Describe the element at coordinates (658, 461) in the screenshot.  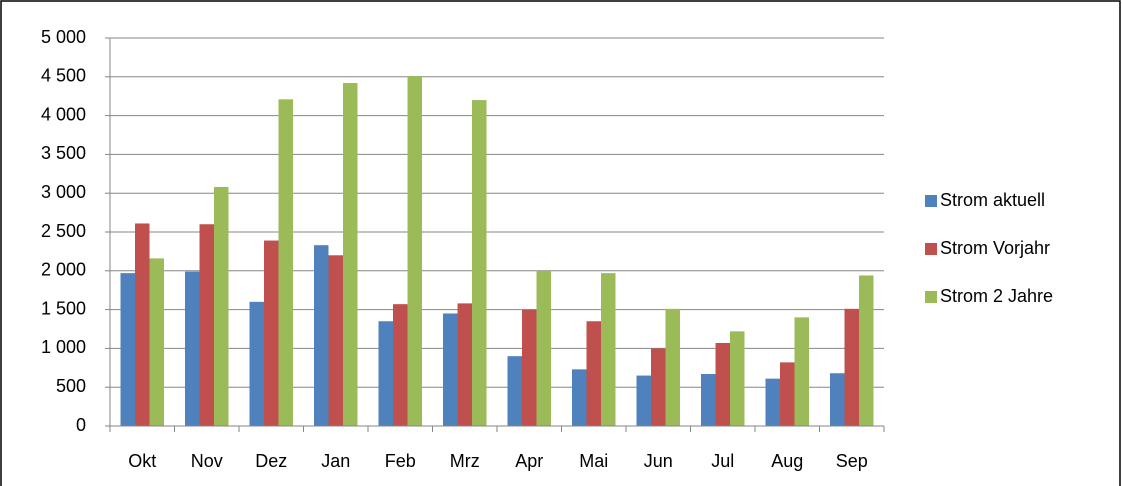
I see `x-tick-label: Jun` at that location.